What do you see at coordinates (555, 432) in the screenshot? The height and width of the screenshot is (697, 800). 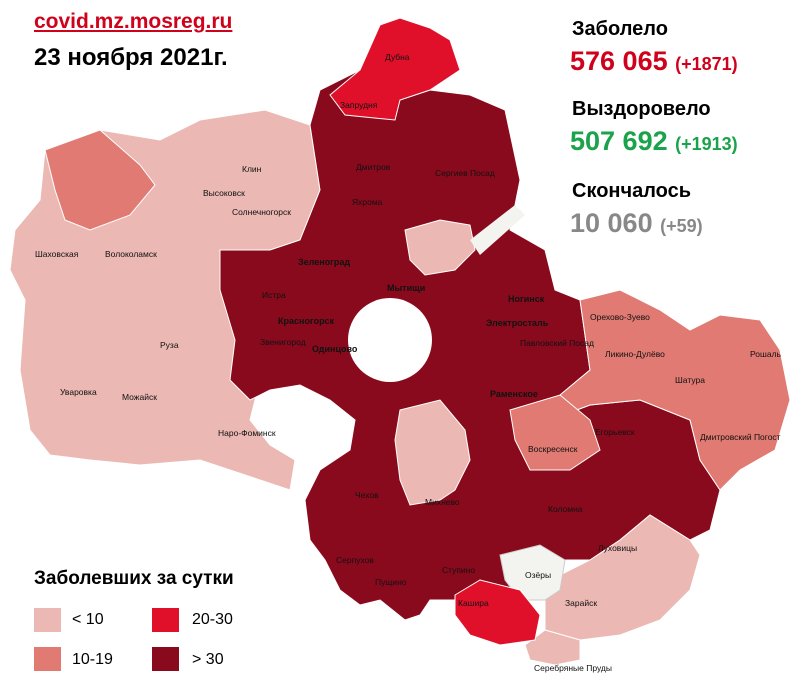 I see `region-voskresensk-pink` at bounding box center [555, 432].